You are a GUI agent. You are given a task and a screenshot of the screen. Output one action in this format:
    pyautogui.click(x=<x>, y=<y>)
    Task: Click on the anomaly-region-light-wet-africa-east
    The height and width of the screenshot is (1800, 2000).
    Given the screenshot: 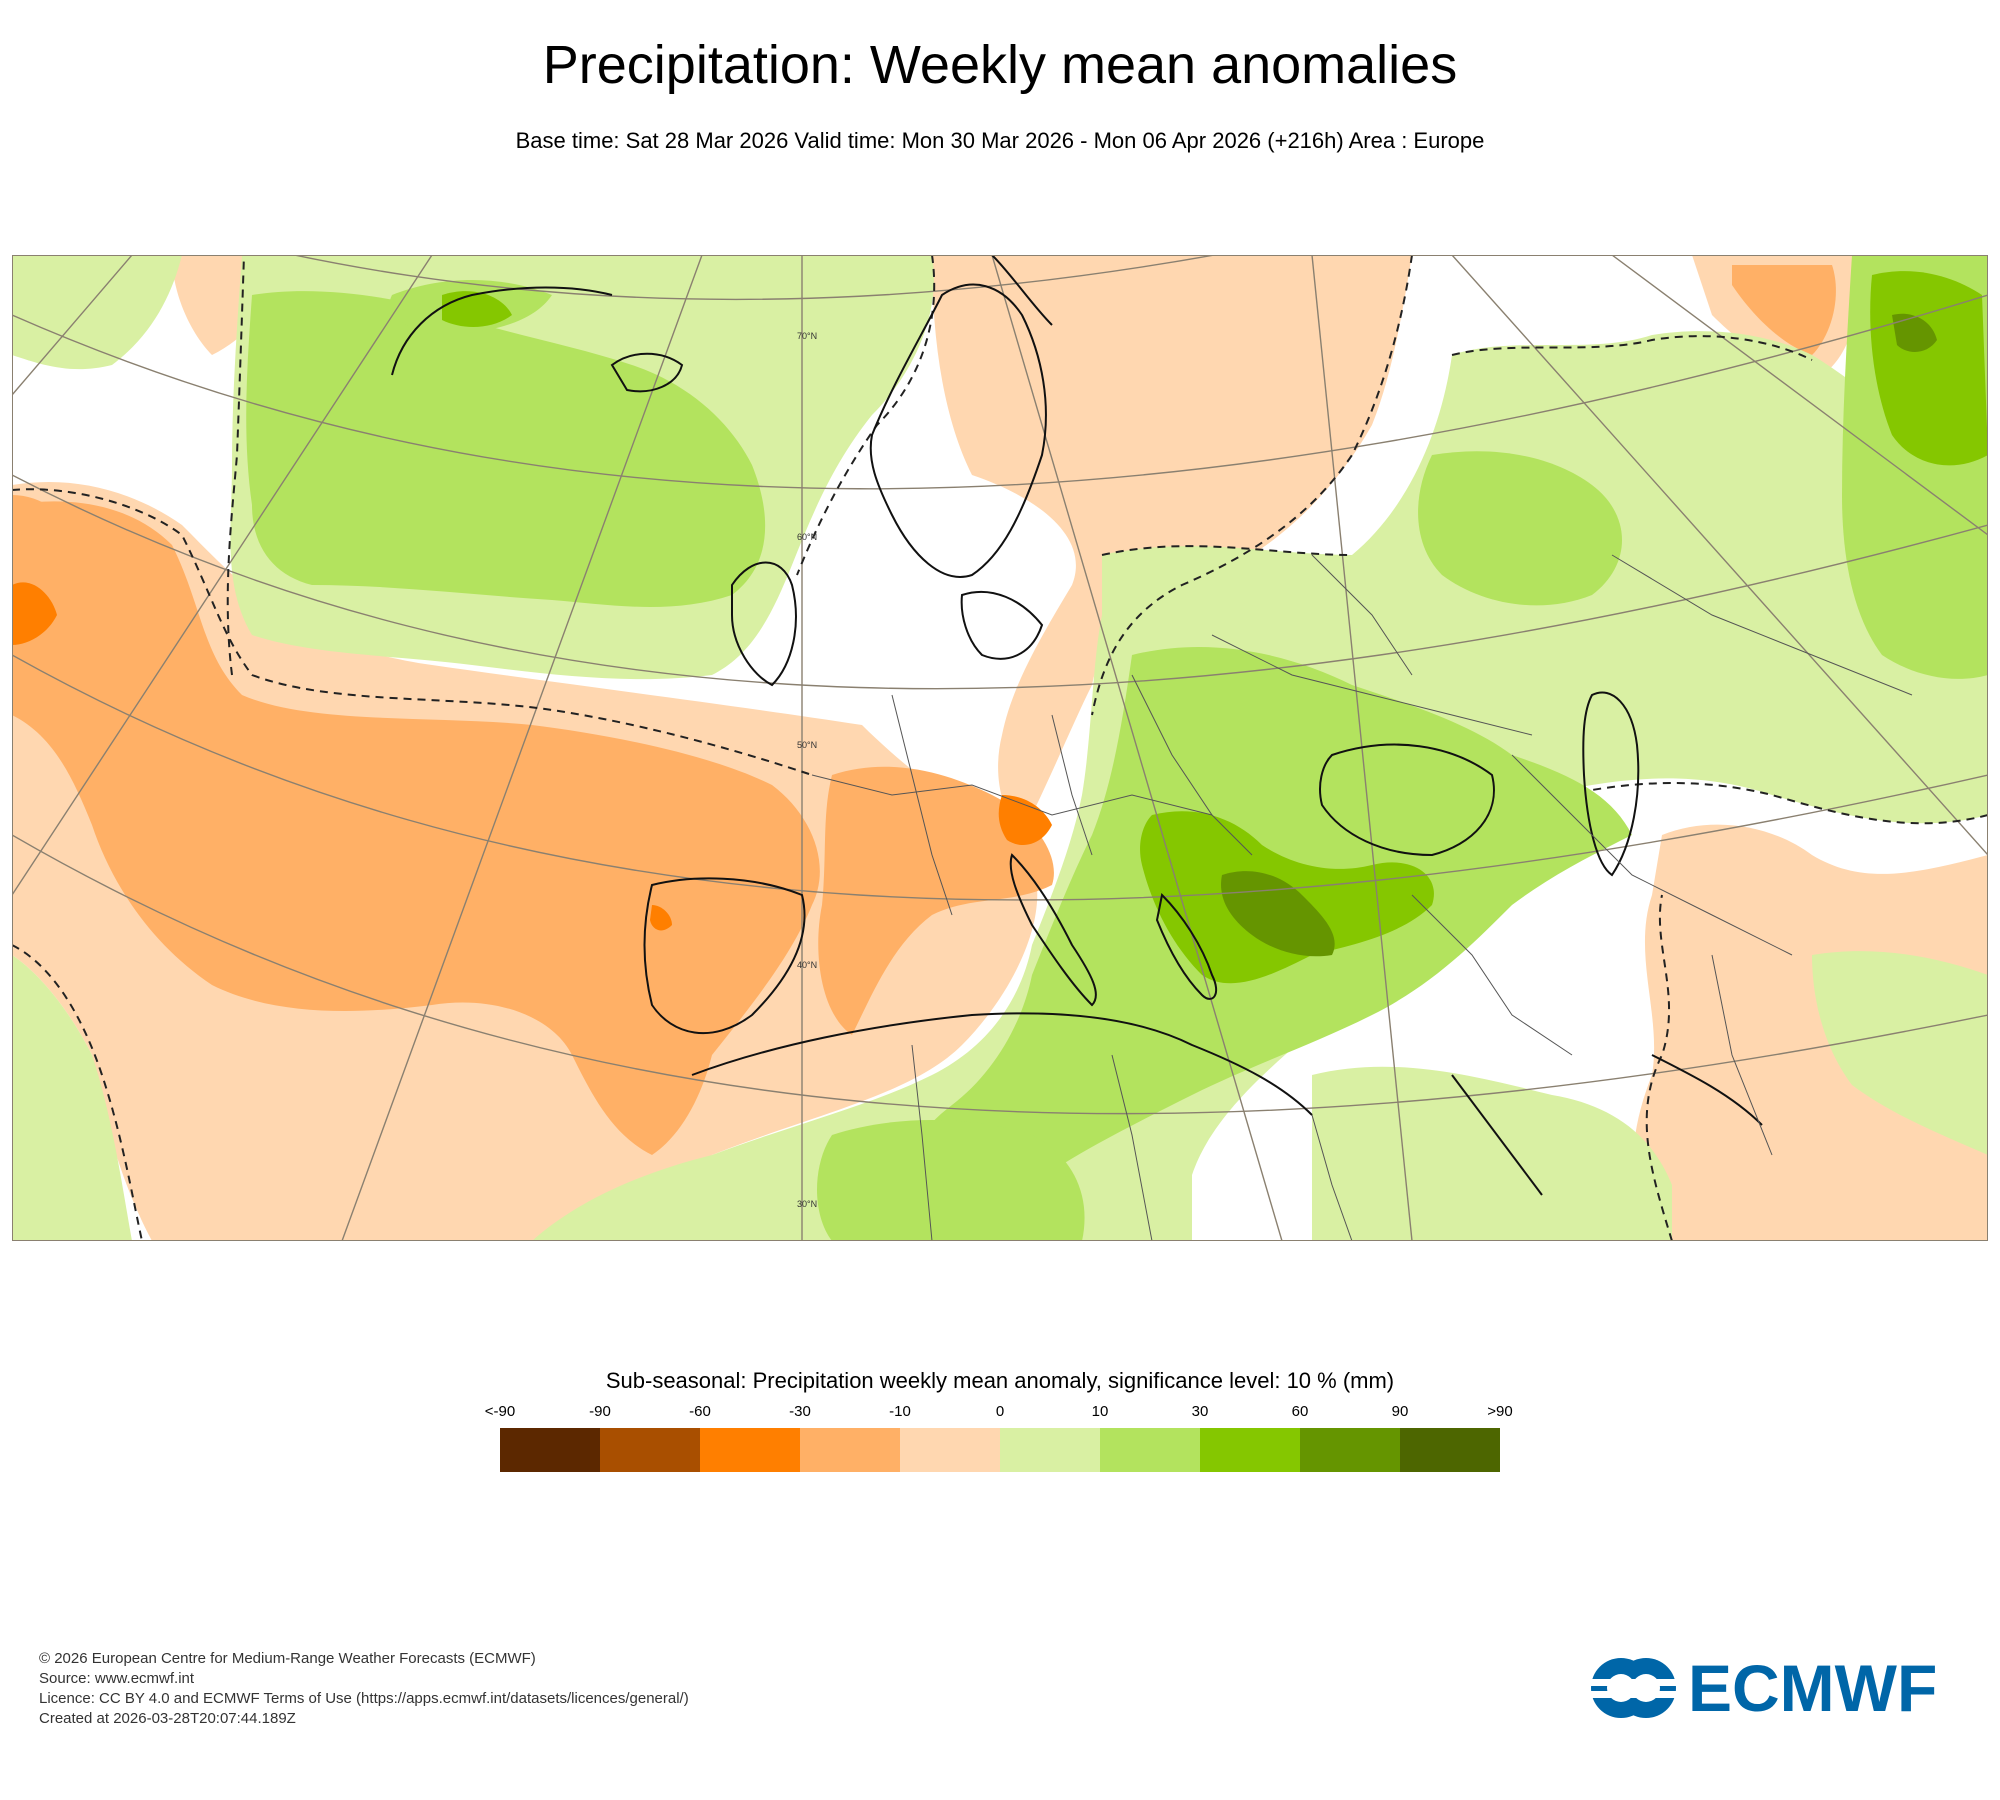 What is the action you would take?
    pyautogui.click(x=1492, y=1153)
    